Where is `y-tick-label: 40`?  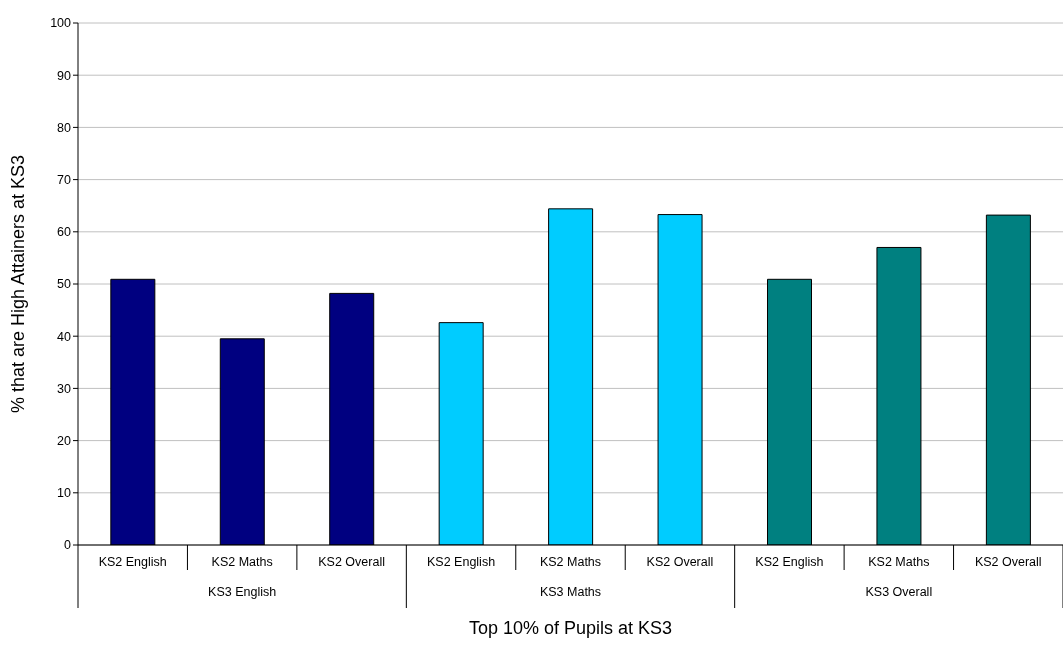
y-tick-label: 40 is located at coordinates (64, 336).